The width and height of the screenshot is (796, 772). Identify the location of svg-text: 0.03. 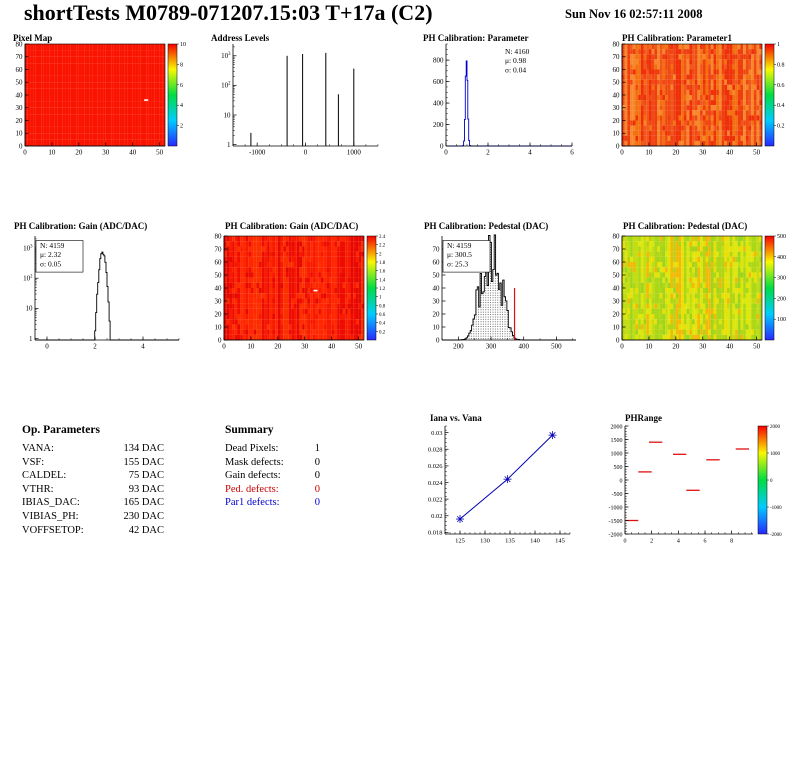
(436, 433).